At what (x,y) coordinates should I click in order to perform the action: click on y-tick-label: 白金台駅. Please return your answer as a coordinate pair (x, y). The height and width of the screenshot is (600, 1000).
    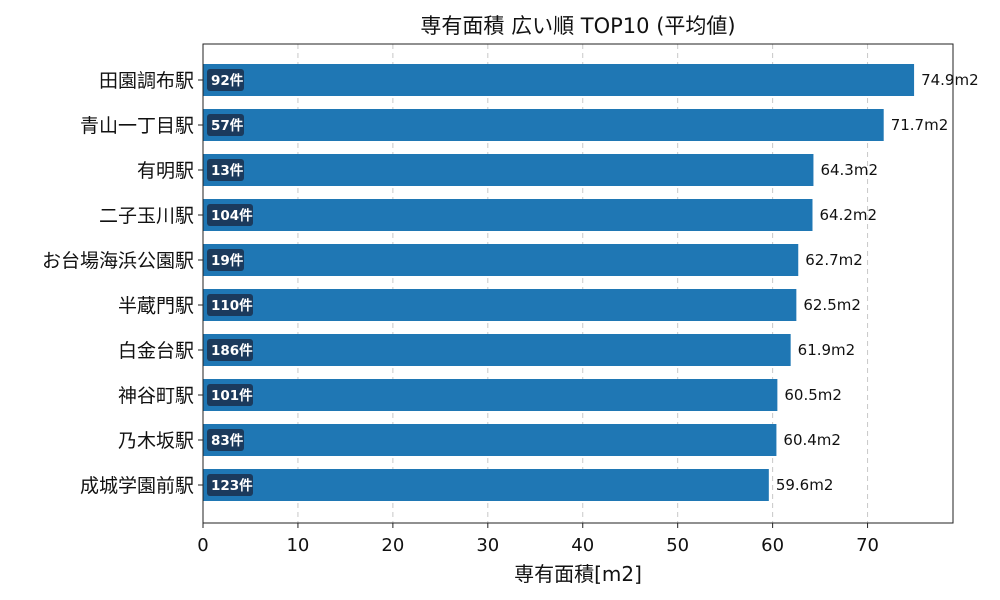
    Looking at the image, I should click on (156, 351).